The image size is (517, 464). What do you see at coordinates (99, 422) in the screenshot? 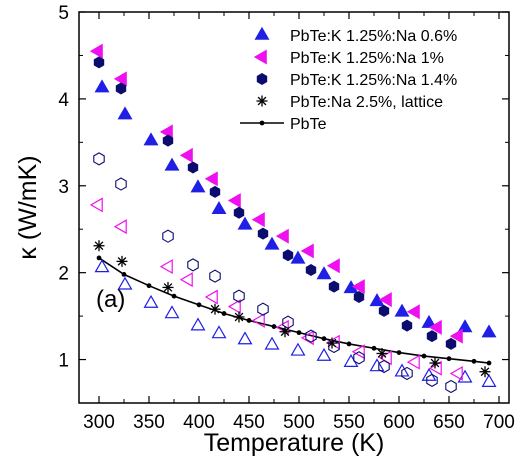
I see `x-tick-label: 300` at bounding box center [99, 422].